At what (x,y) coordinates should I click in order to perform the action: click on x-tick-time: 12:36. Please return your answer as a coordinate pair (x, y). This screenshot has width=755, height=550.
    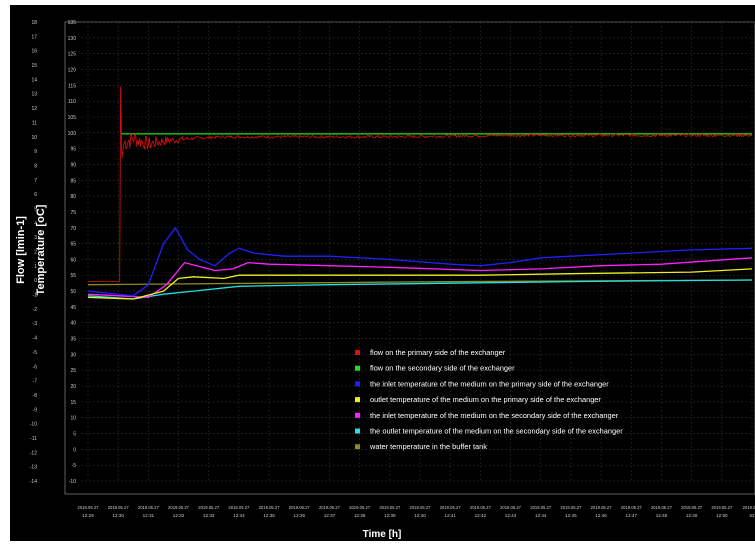
    Looking at the image, I should click on (300, 515).